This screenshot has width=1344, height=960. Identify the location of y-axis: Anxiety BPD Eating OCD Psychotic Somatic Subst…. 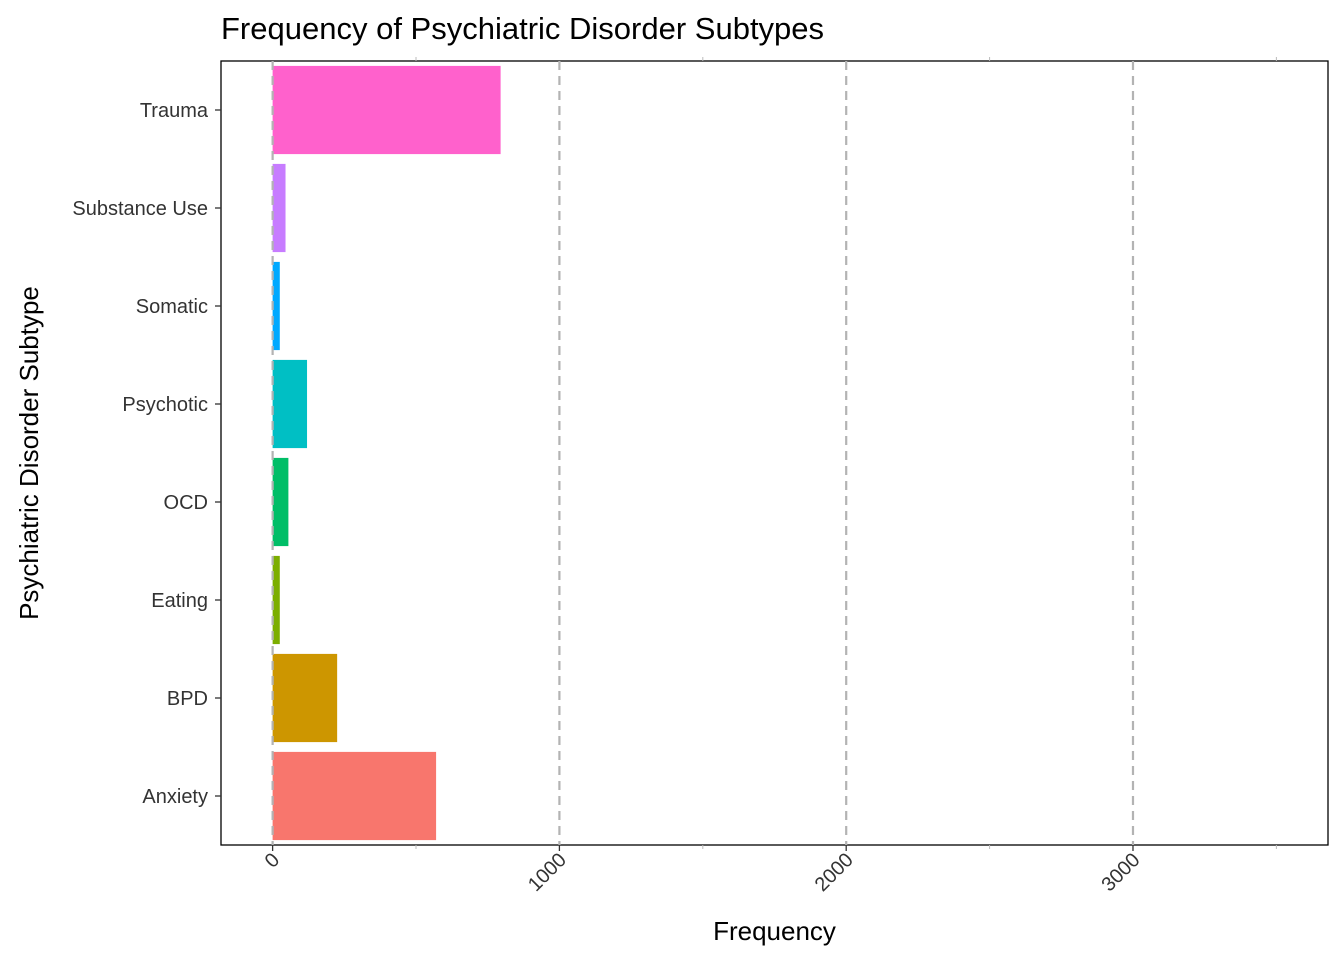
(146, 454).